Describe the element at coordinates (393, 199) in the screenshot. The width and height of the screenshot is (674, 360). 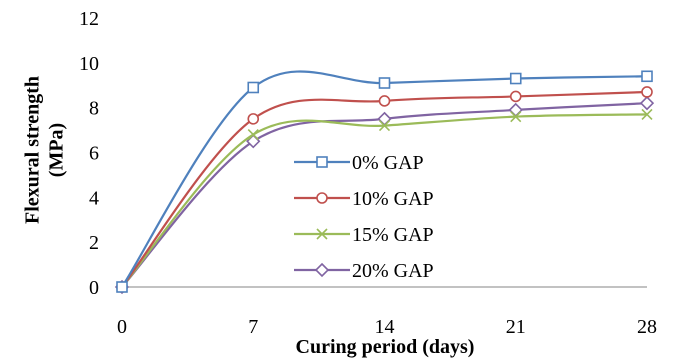
I see `legend-label: 10% GAP` at that location.